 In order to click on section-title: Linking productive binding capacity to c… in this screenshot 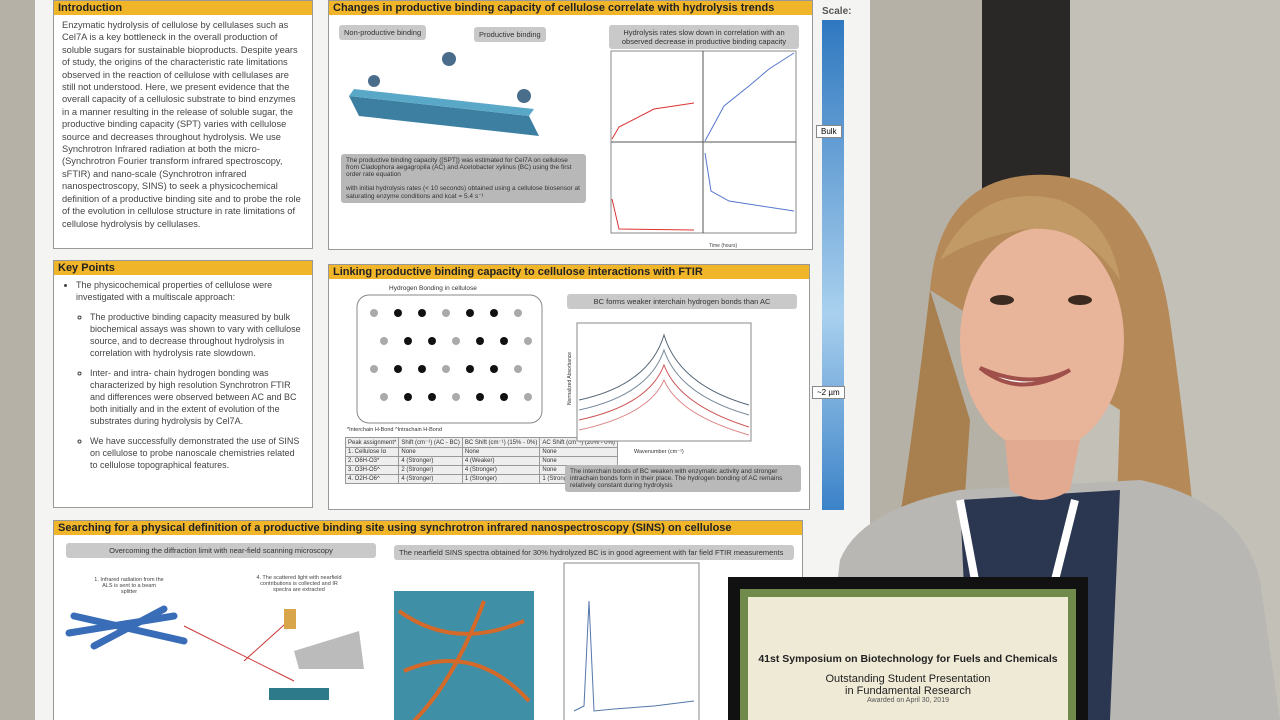, I will do `click(569, 272)`.